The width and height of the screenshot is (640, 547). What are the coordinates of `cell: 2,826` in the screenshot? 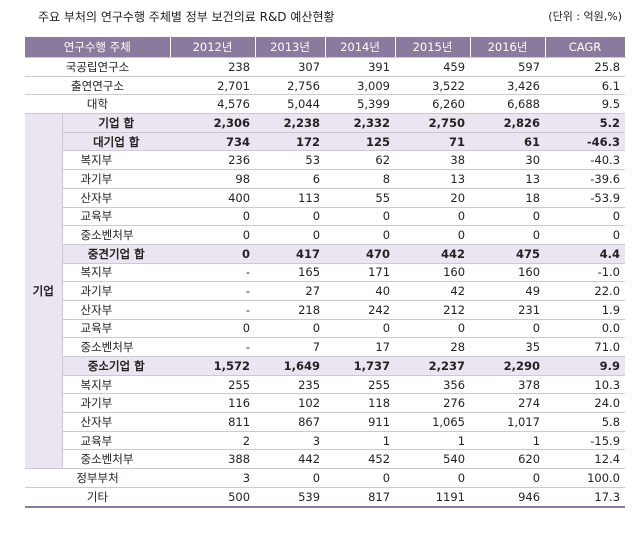 It's located at (508, 123).